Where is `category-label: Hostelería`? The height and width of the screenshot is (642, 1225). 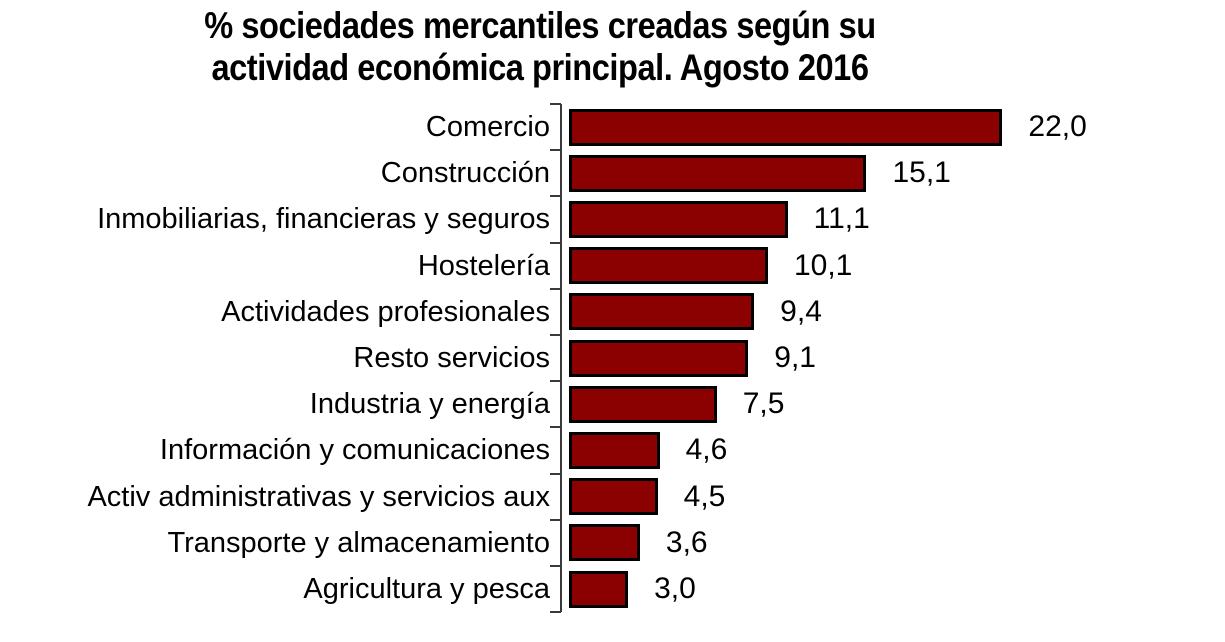
category-label: Hostelería is located at coordinates (483, 265).